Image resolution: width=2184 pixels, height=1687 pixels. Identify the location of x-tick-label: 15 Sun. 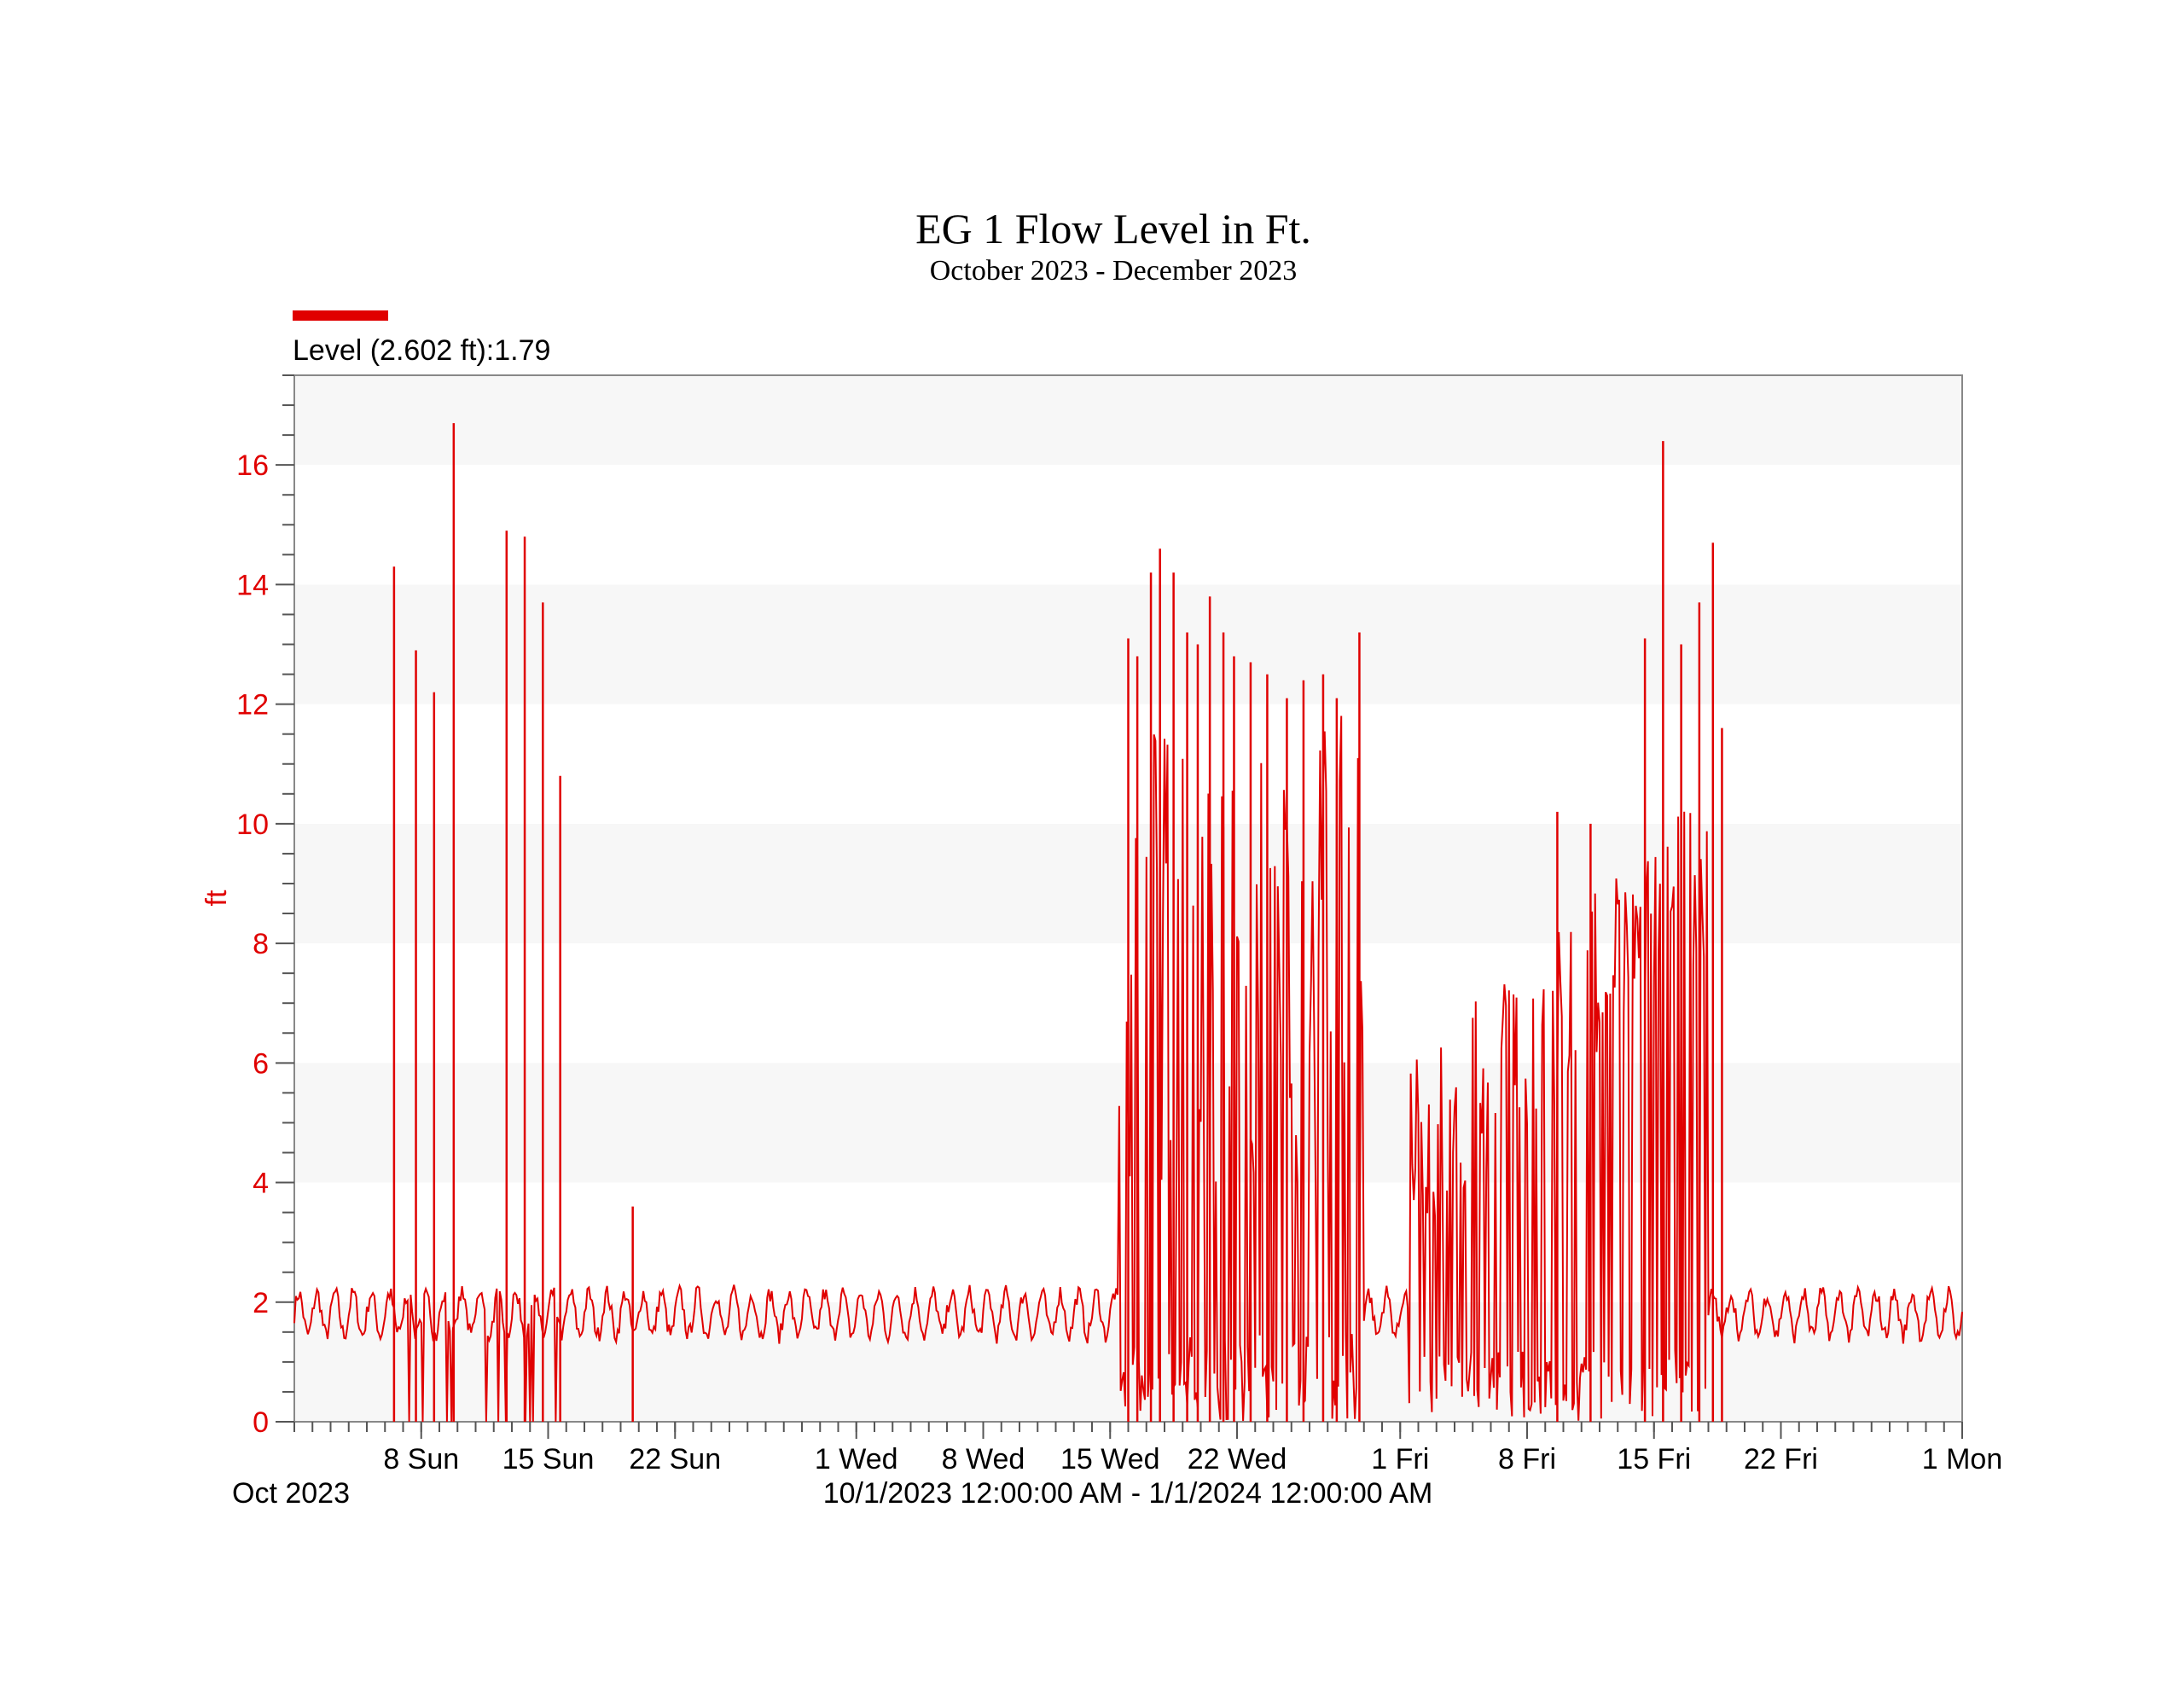
(548, 1459).